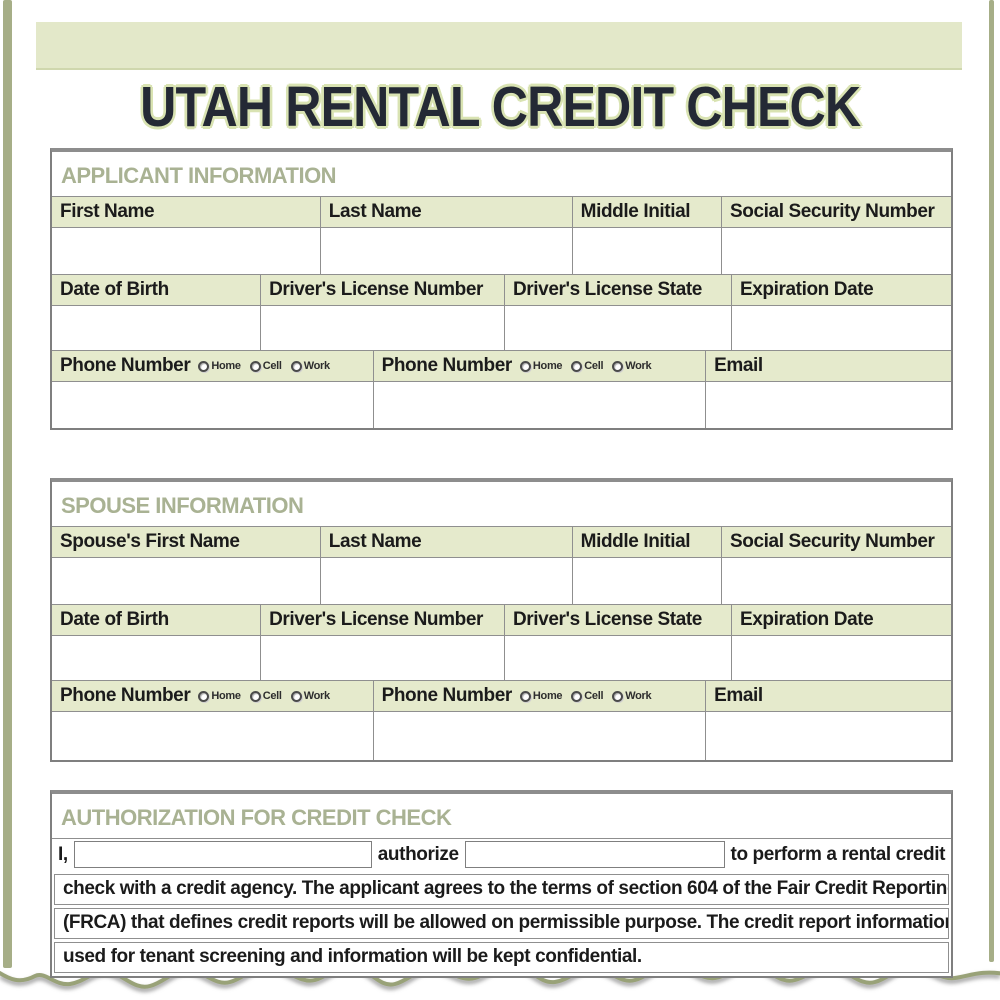 The height and width of the screenshot is (1000, 1000). I want to click on first-name-label: First Name, so click(186, 212).